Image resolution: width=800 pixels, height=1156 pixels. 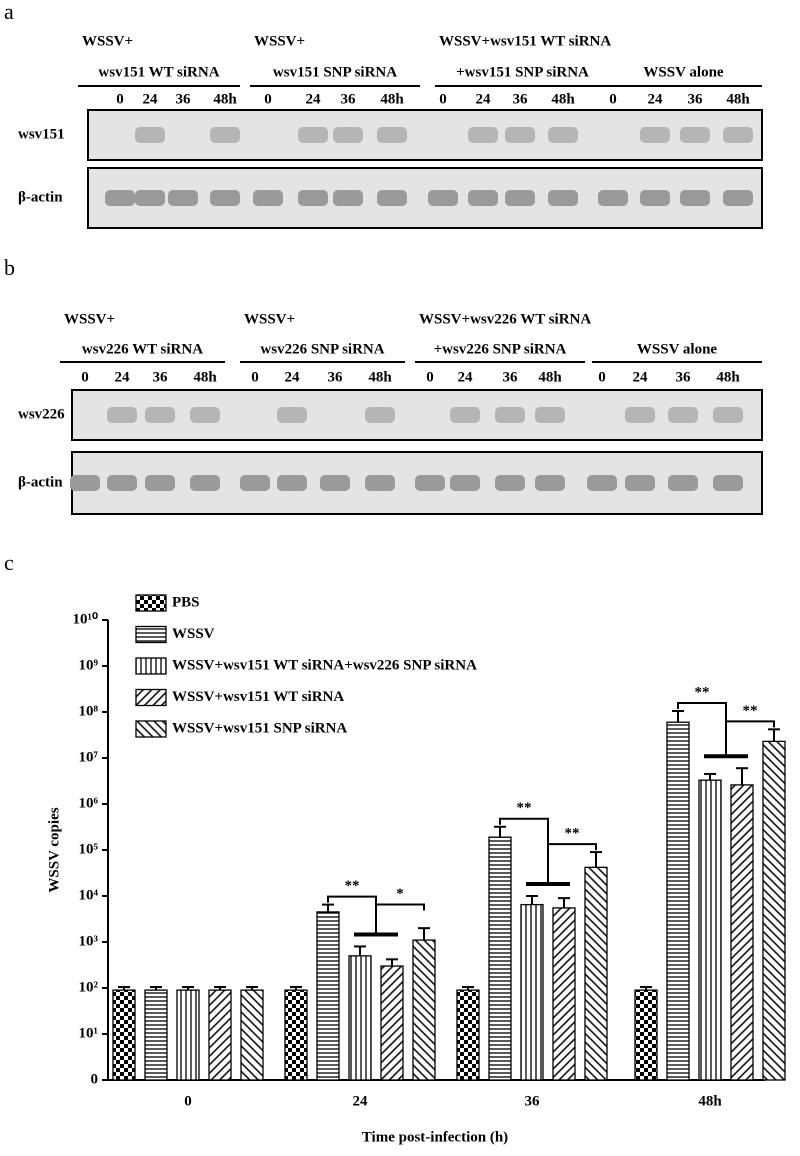 I want to click on legend-label: WSSV, so click(x=193, y=634).